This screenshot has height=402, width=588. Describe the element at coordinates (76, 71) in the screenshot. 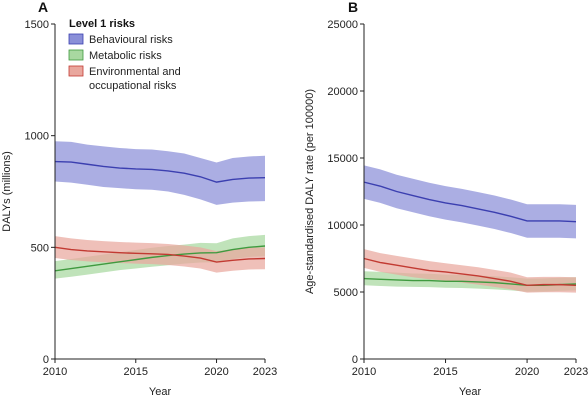

I see `environmental-legend-swatch` at that location.